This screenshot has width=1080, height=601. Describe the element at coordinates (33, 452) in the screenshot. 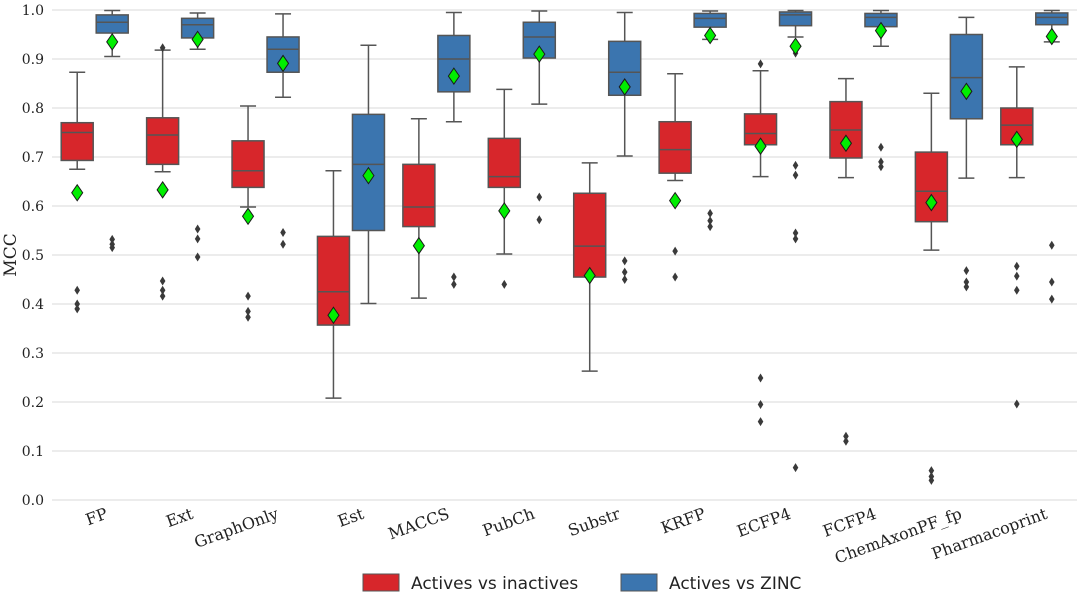

I see `y-tick-label: 0.1` at that location.